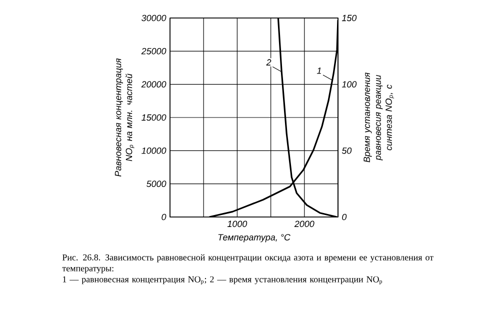 This screenshot has width=488, height=324. Describe the element at coordinates (254, 238) in the screenshot. I see `x-axis-title: Температура, °С` at that location.